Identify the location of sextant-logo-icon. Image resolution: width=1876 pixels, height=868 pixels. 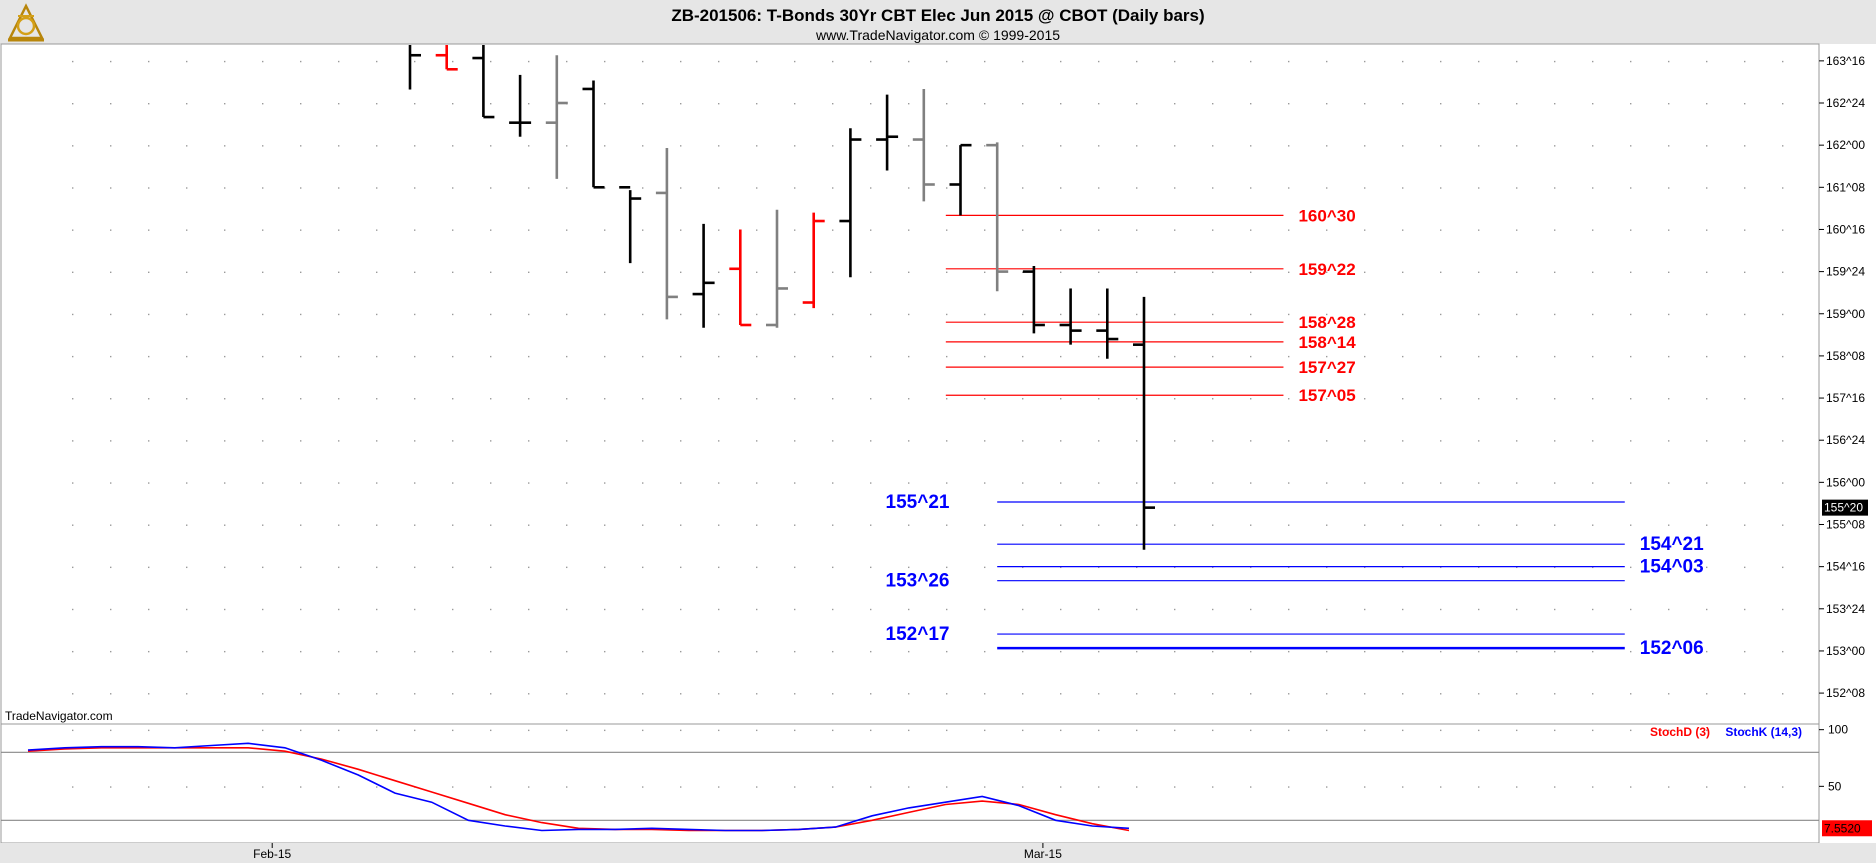
(26, 22).